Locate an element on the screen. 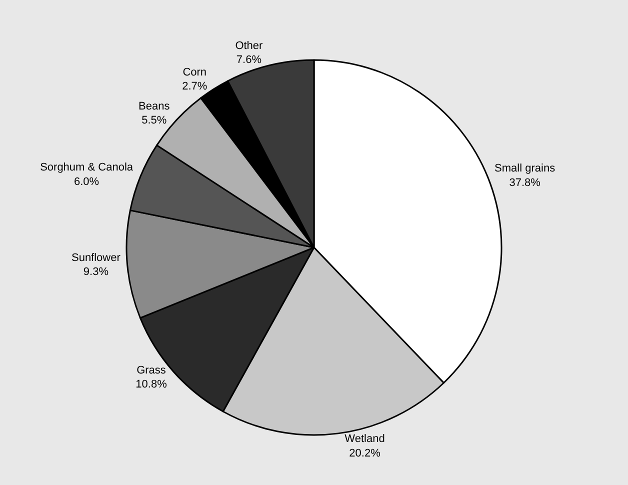  data-label: 20.2% is located at coordinates (365, 454).